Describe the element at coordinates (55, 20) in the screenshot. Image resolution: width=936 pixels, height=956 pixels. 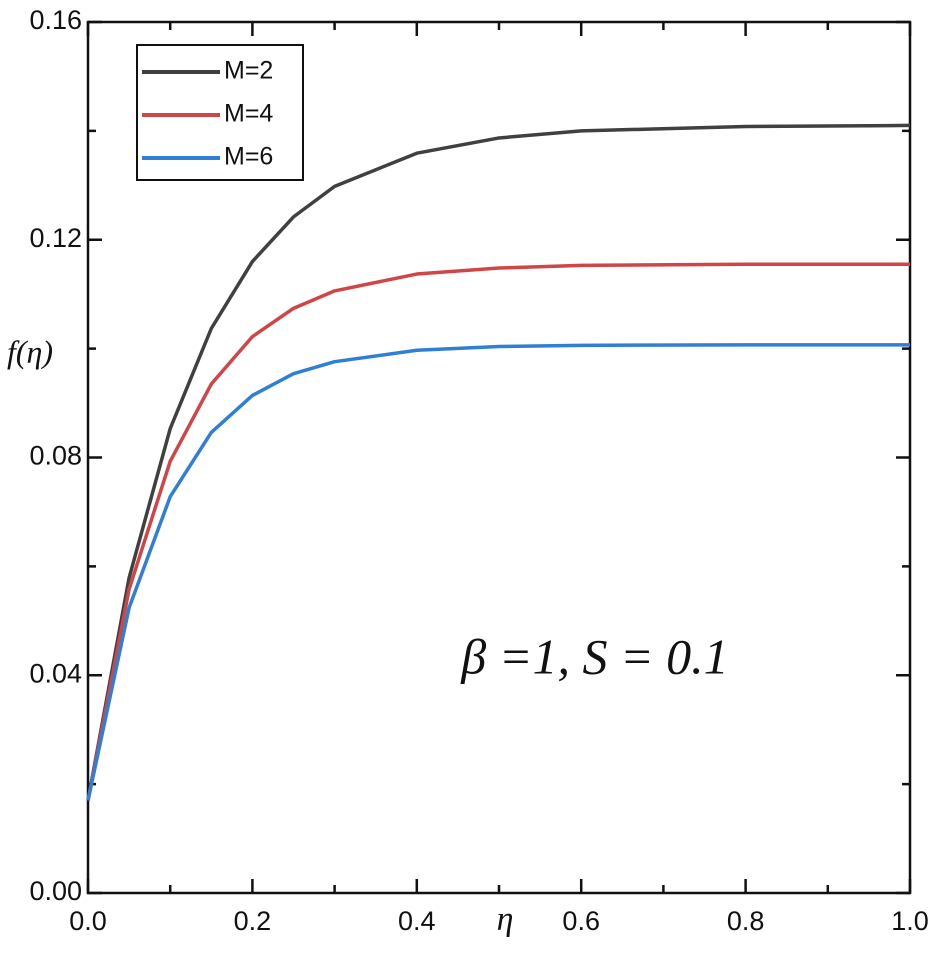
I see `y-tick-label: 0.16` at that location.